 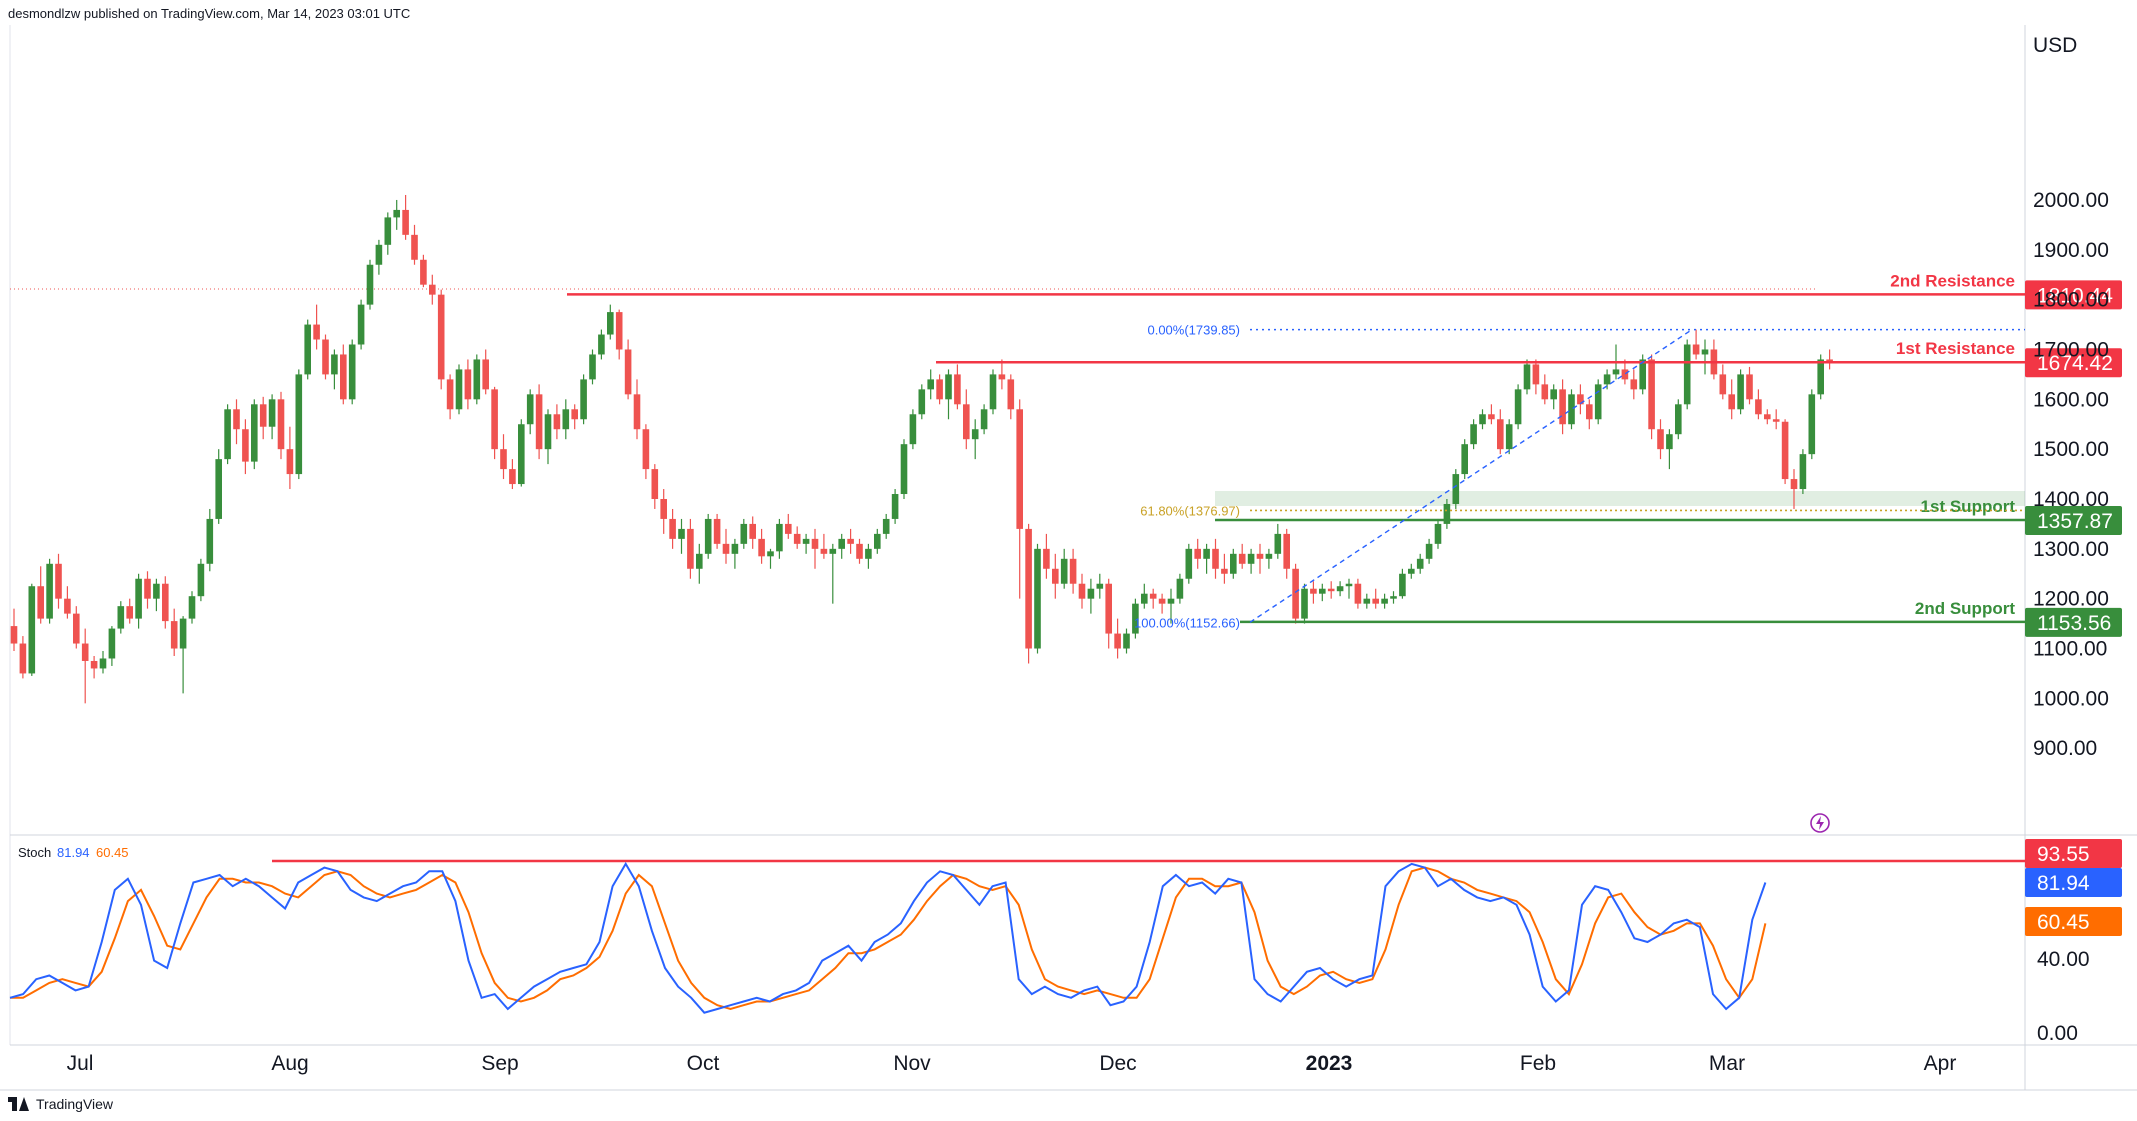 I want to click on lightning-icon, so click(x=1820, y=823).